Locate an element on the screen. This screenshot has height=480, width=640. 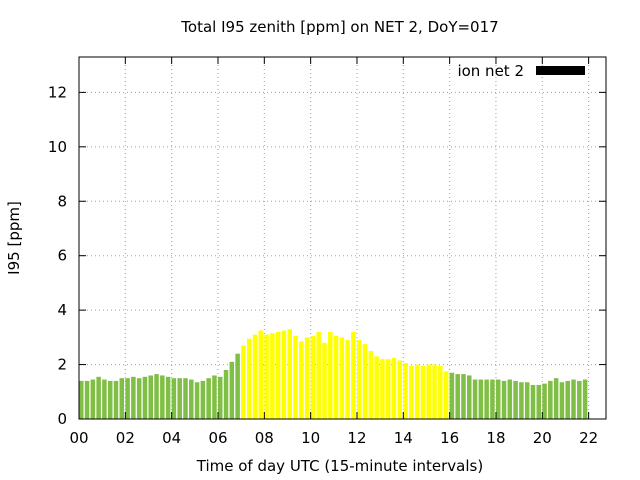
y-tick-label: 10 is located at coordinates (57, 147).